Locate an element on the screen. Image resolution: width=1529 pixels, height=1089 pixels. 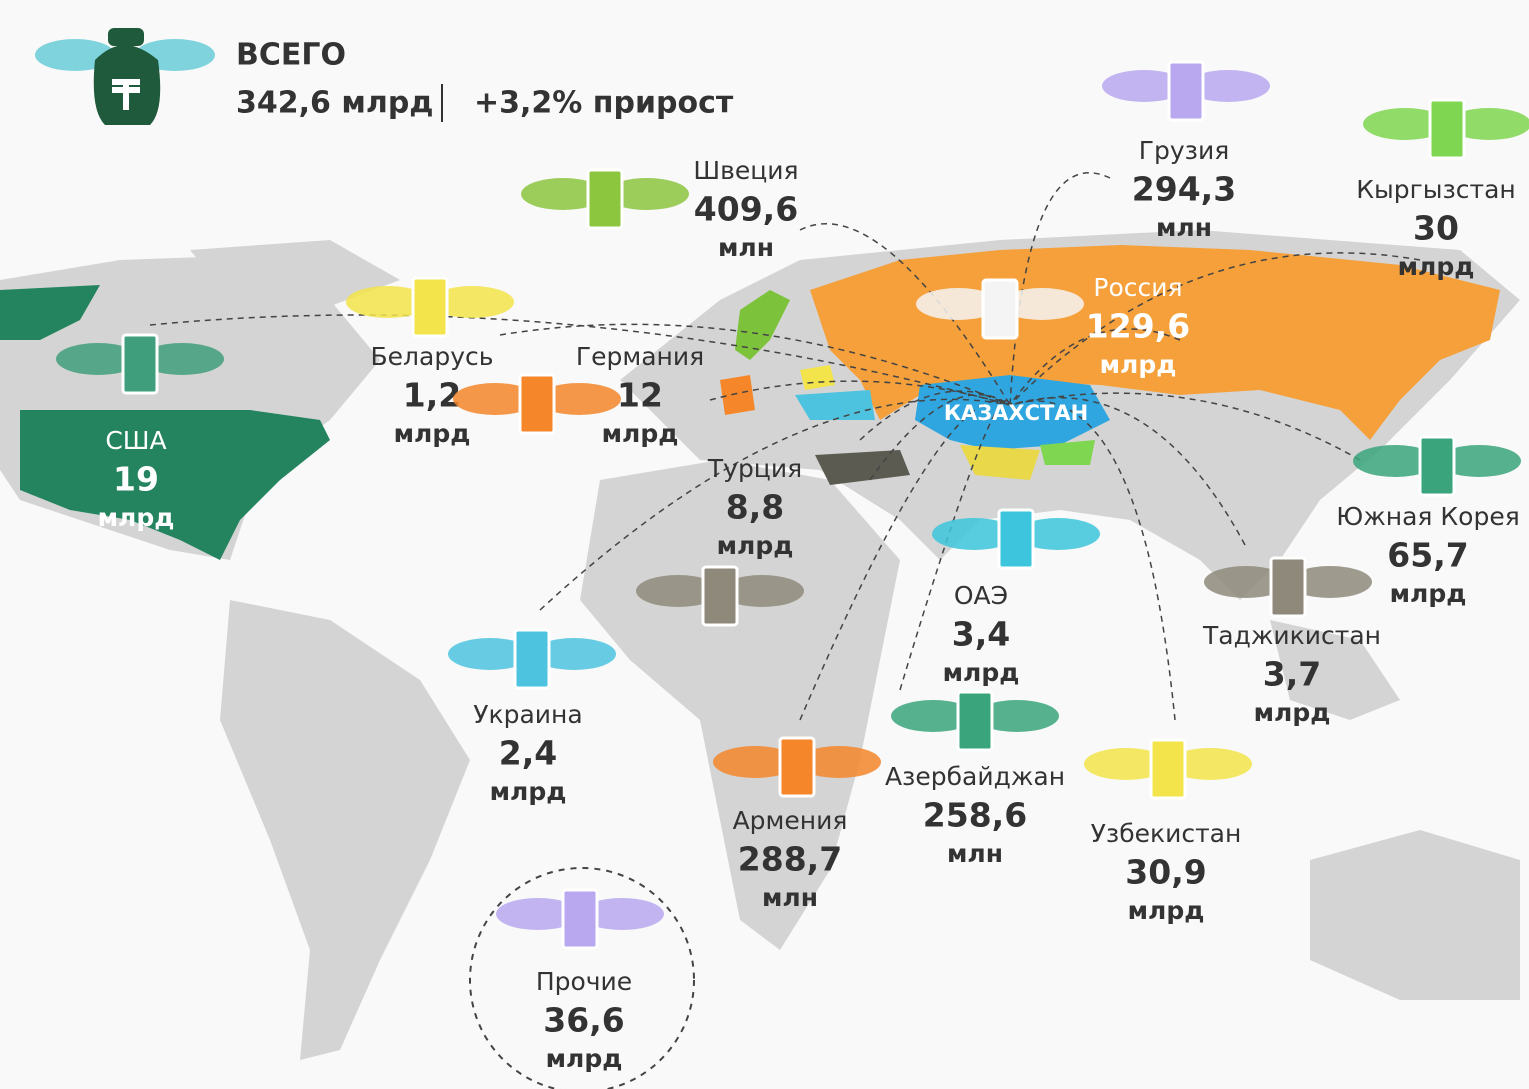
country-amount: 30 is located at coordinates (1436, 228).